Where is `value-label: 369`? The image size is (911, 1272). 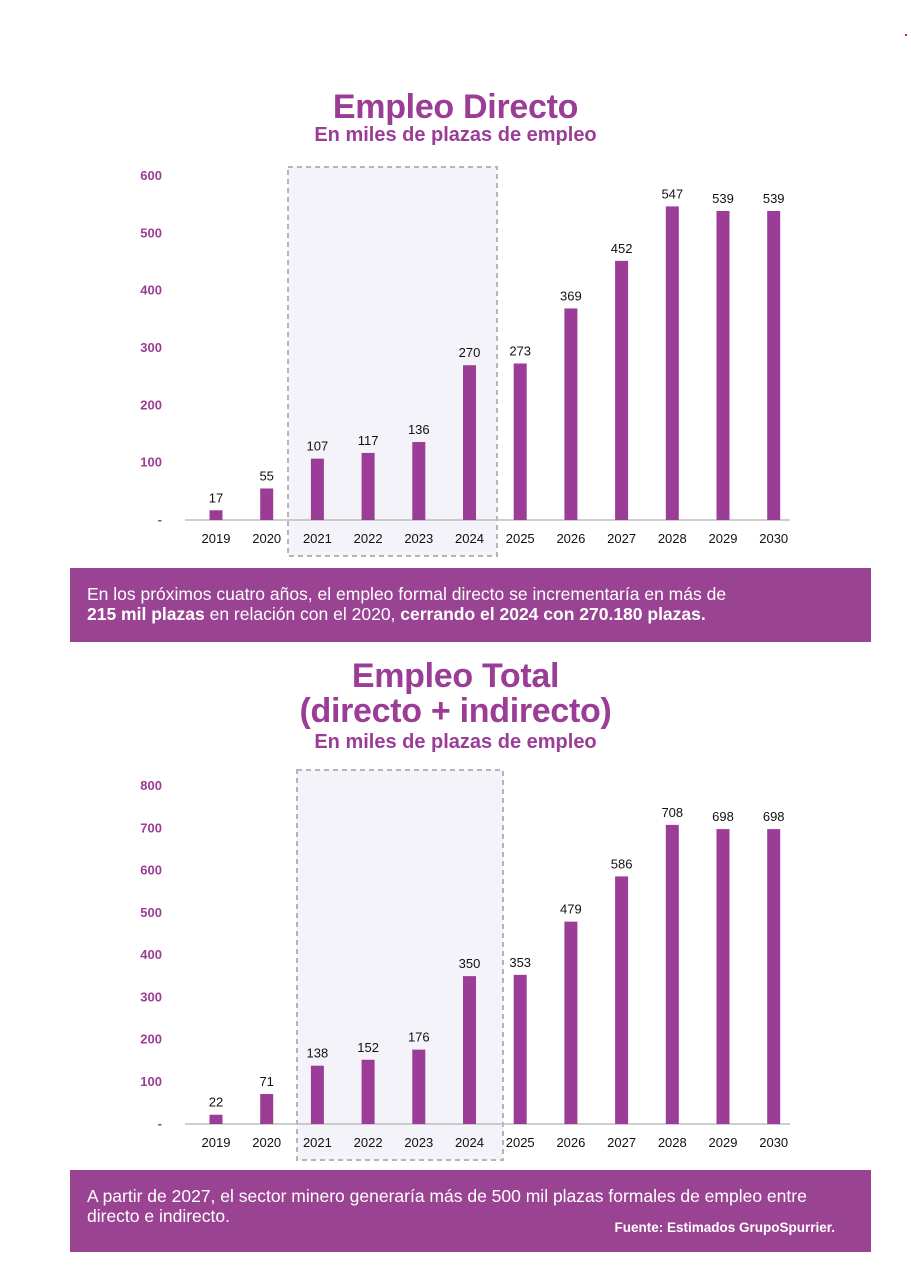
value-label: 369 is located at coordinates (571, 295).